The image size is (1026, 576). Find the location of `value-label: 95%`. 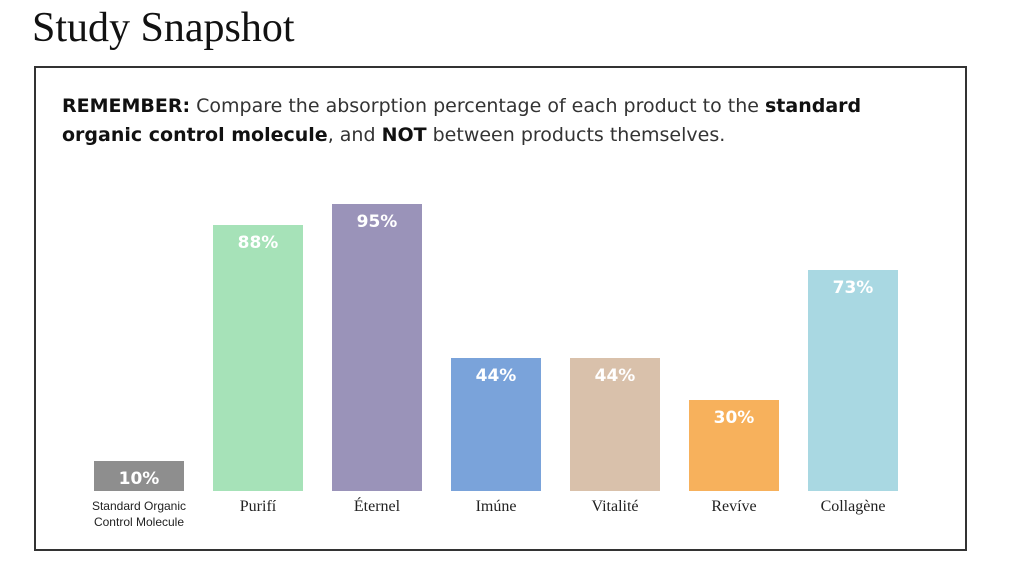

value-label: 95% is located at coordinates (377, 222).